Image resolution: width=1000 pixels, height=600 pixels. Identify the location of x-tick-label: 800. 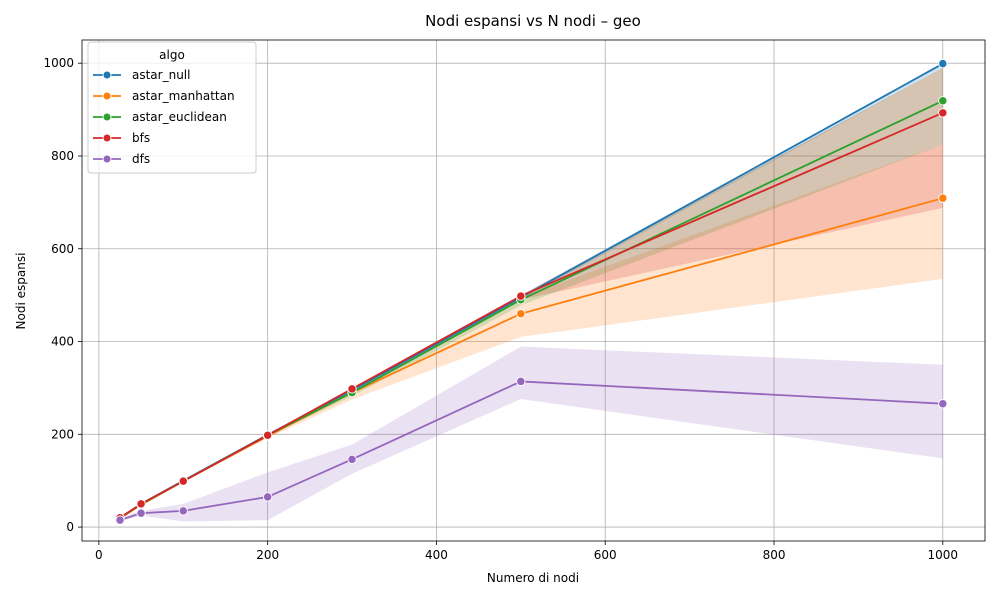
(774, 555).